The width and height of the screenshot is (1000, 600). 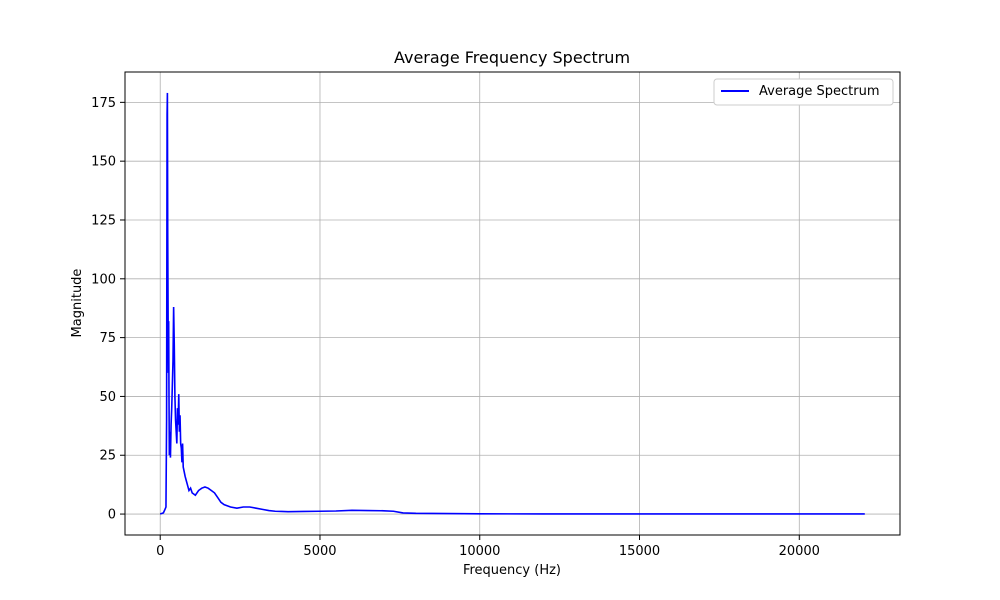 I want to click on y-axis: 0 25 50 75 100 125 150 175, so click(x=108, y=309).